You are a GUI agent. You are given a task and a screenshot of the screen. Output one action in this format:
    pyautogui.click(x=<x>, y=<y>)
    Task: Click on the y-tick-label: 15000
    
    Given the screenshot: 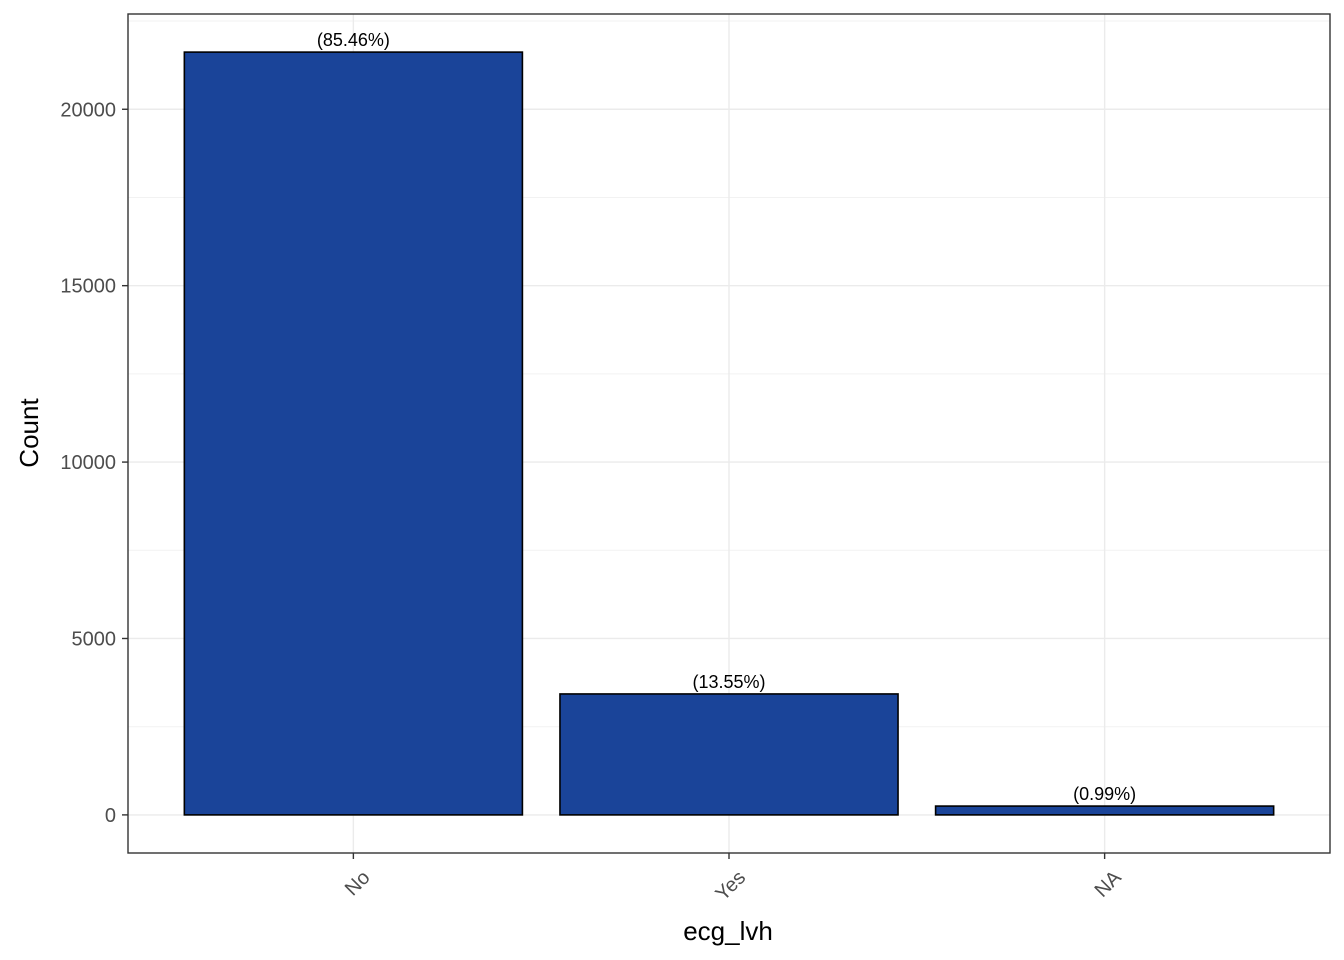 What is the action you would take?
    pyautogui.click(x=88, y=287)
    